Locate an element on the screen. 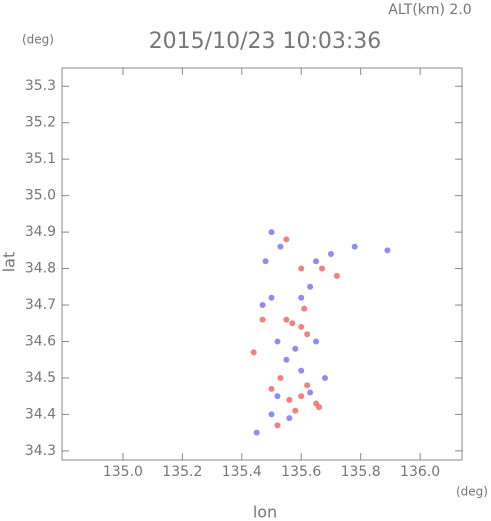 The width and height of the screenshot is (491, 521). y-tick-label: 34.5 is located at coordinates (40, 378).